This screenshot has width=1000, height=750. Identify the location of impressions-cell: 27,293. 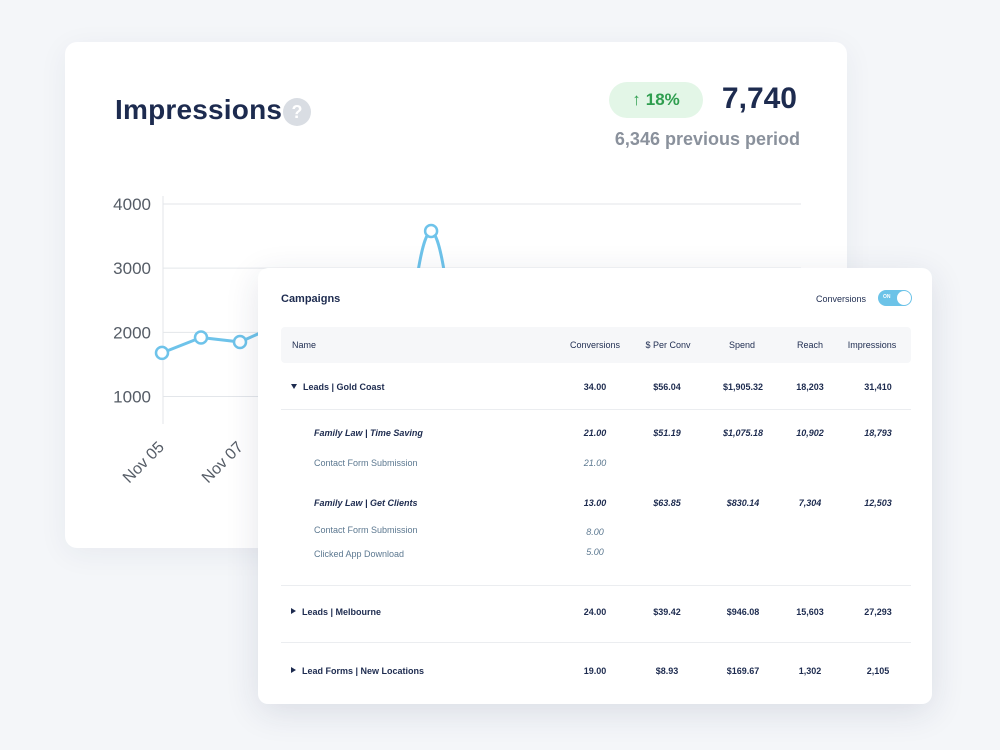
(878, 612).